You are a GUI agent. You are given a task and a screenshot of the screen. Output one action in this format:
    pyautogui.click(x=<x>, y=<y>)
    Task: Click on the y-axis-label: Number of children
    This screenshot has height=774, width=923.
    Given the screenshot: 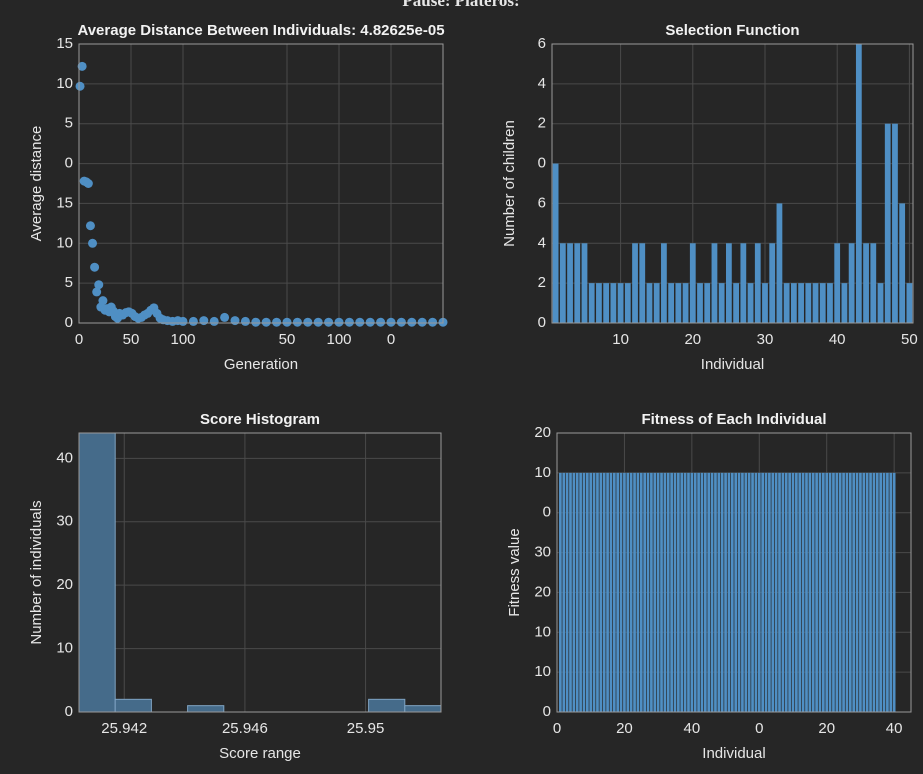 What is the action you would take?
    pyautogui.click(x=509, y=183)
    